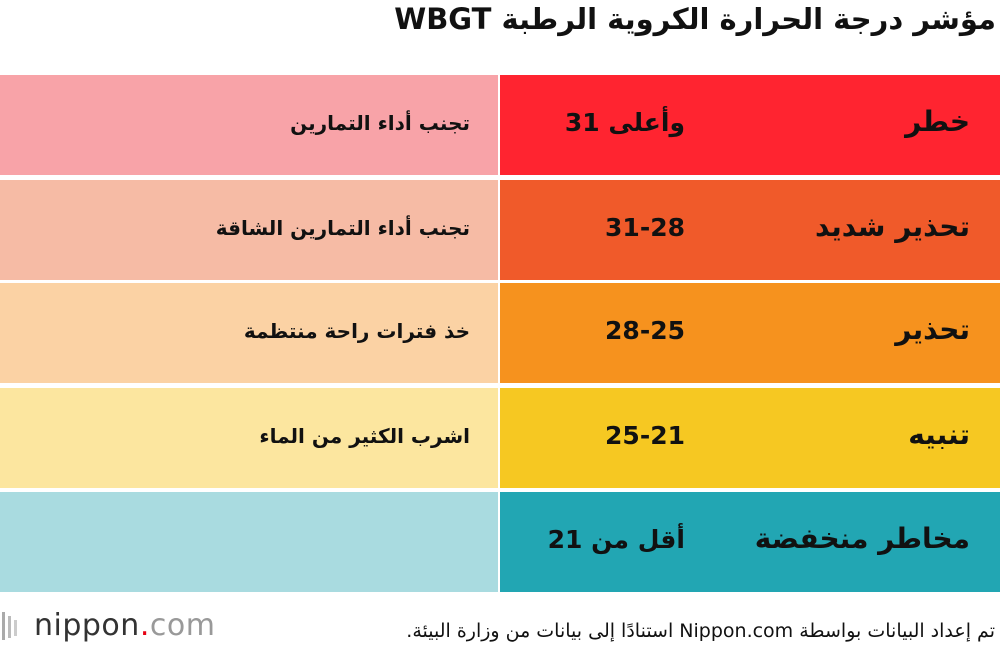 The image size is (1000, 650). I want to click on advice: تجنب أداء التمارين, so click(380, 123).